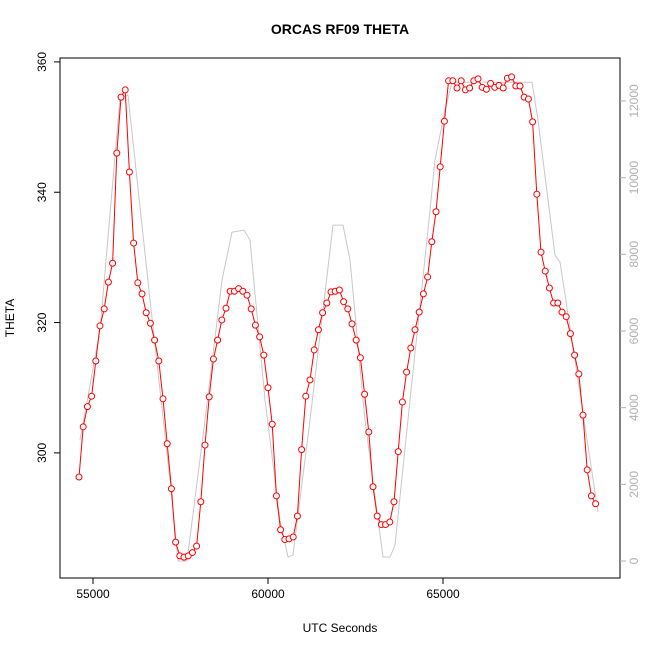 This screenshot has height=650, width=650. What do you see at coordinates (10, 318) in the screenshot?
I see `y-axis-label: THETA` at bounding box center [10, 318].